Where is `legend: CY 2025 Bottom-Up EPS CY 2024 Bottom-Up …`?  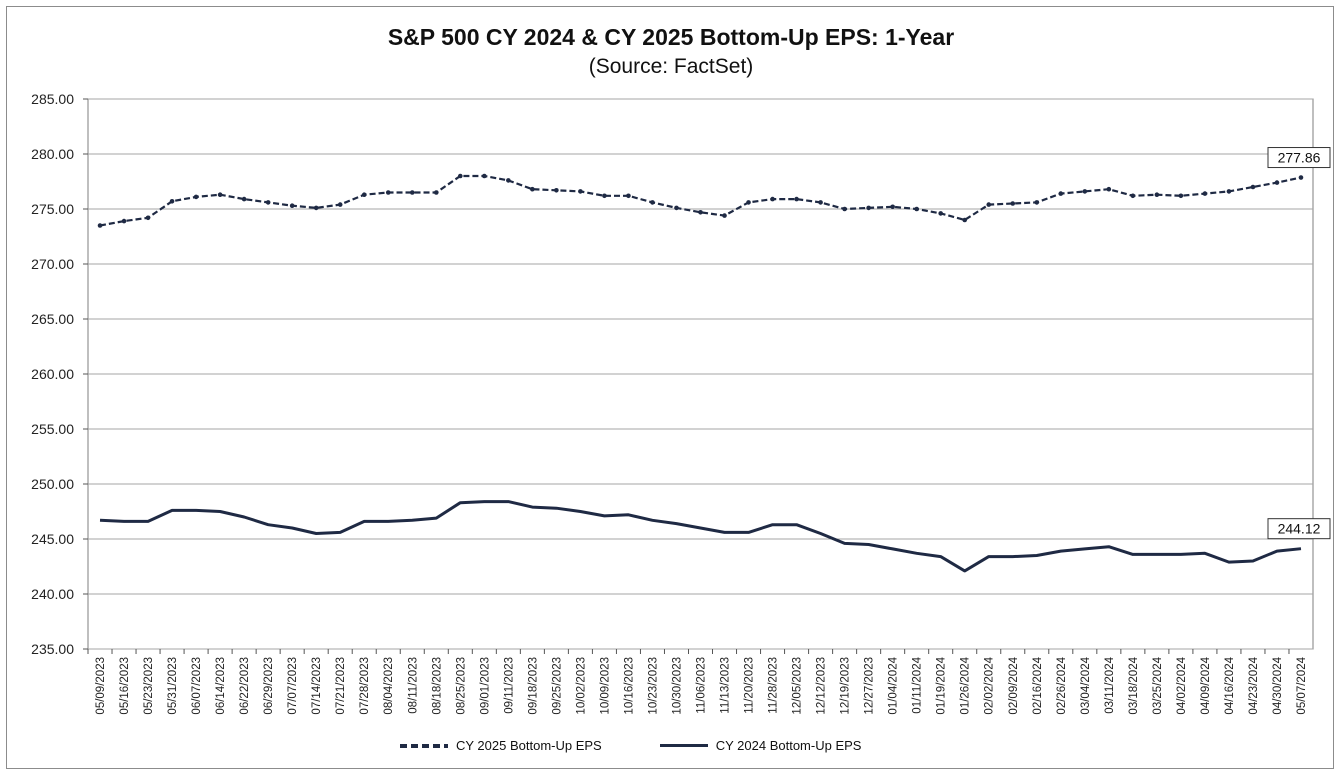 legend: CY 2025 Bottom-Up EPS CY 2024 Bottom-Up … is located at coordinates (659, 745).